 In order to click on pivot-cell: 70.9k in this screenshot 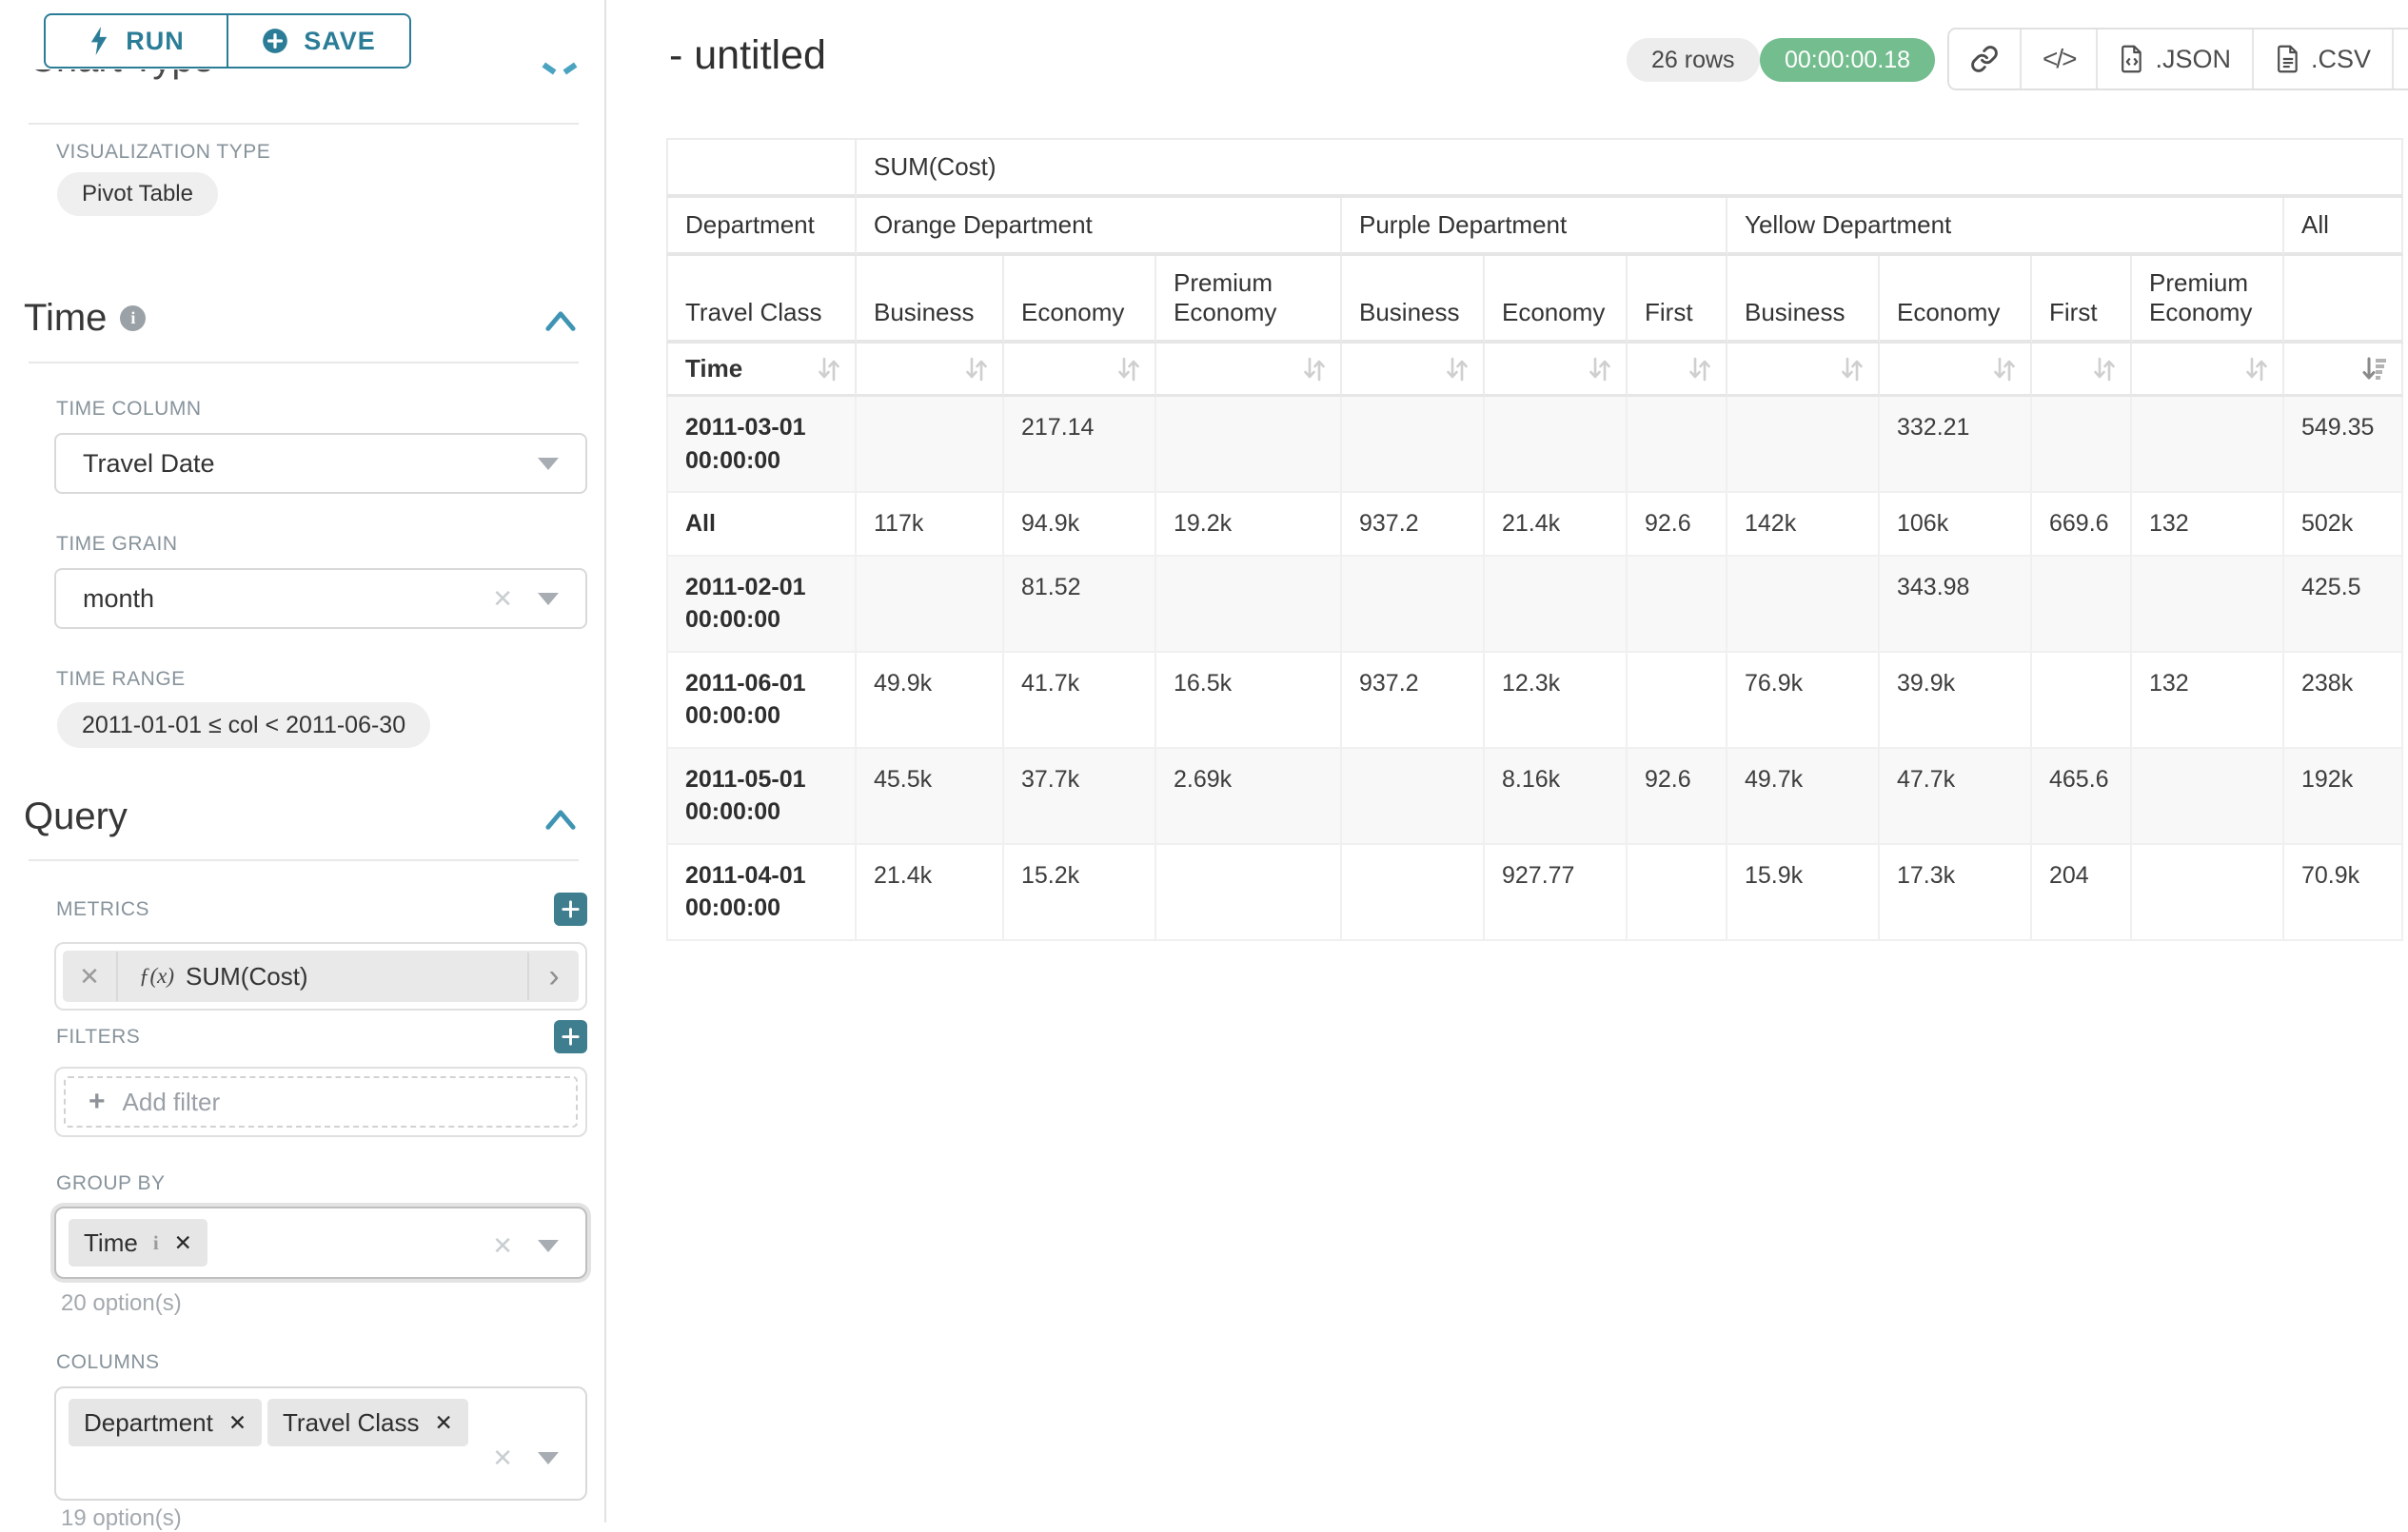, I will do `click(2343, 892)`.